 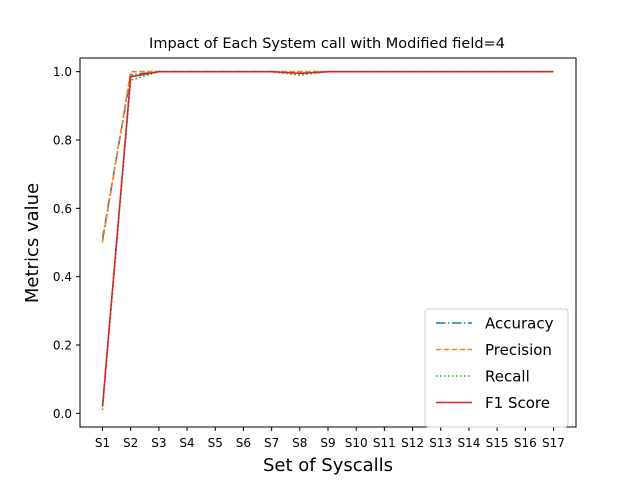 What do you see at coordinates (243, 443) in the screenshot?
I see `x-tick-label: S6` at bounding box center [243, 443].